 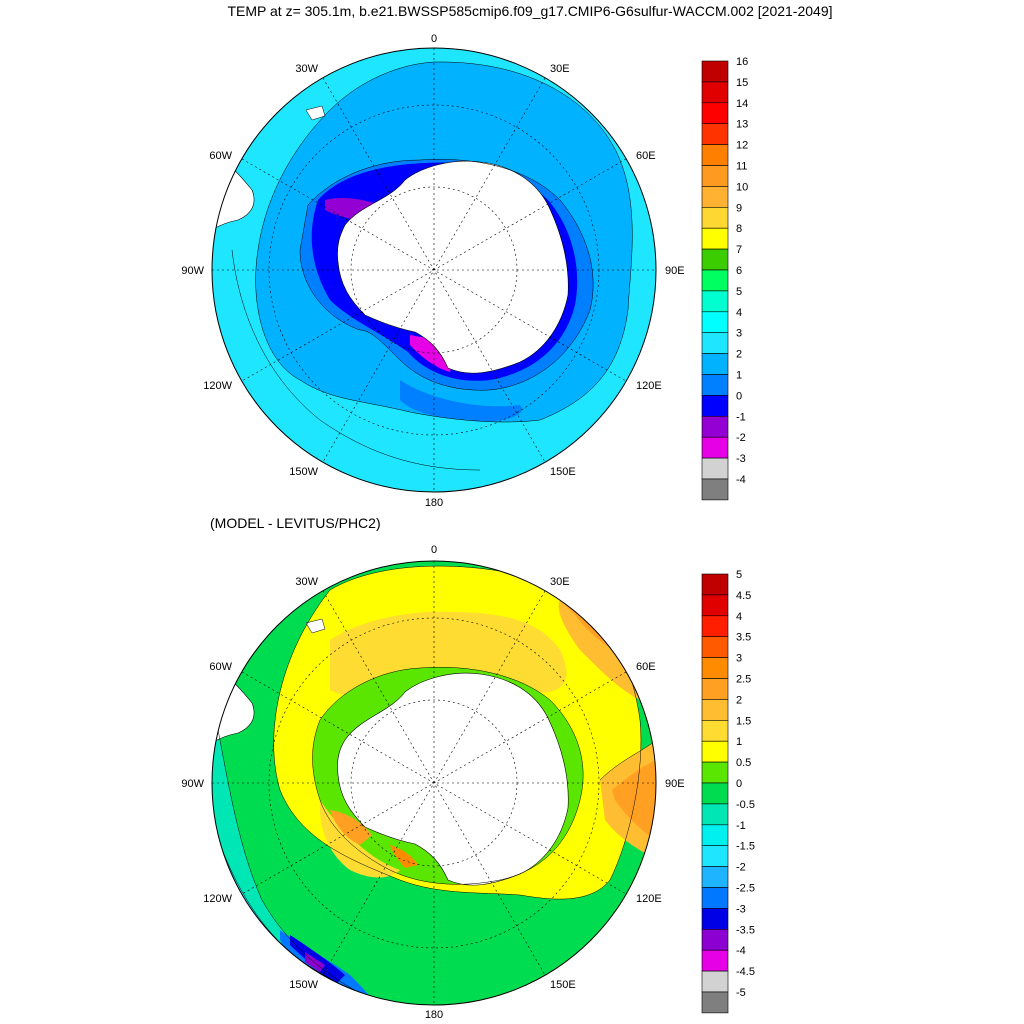 I want to click on colorbar-tick-label: -1, so click(x=741, y=417).